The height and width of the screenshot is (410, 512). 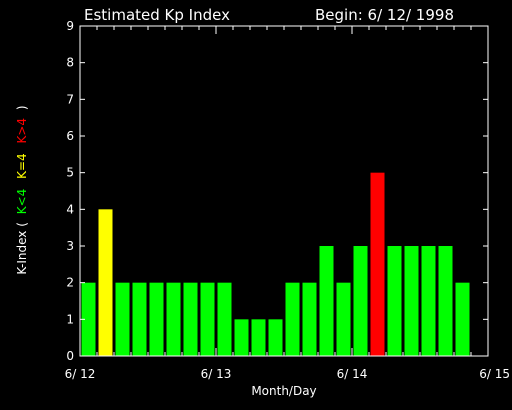 I want to click on y-axis-label-high: K>4, so click(x=22, y=131).